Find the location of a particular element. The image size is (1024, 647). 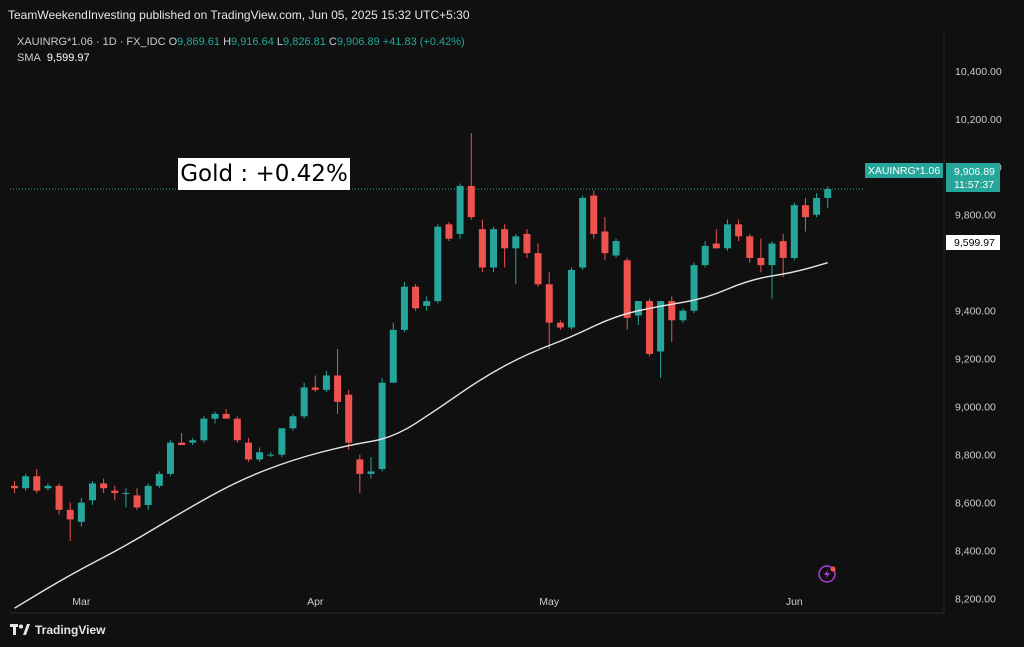

y-tick-label: 9,800.00 is located at coordinates (975, 216).